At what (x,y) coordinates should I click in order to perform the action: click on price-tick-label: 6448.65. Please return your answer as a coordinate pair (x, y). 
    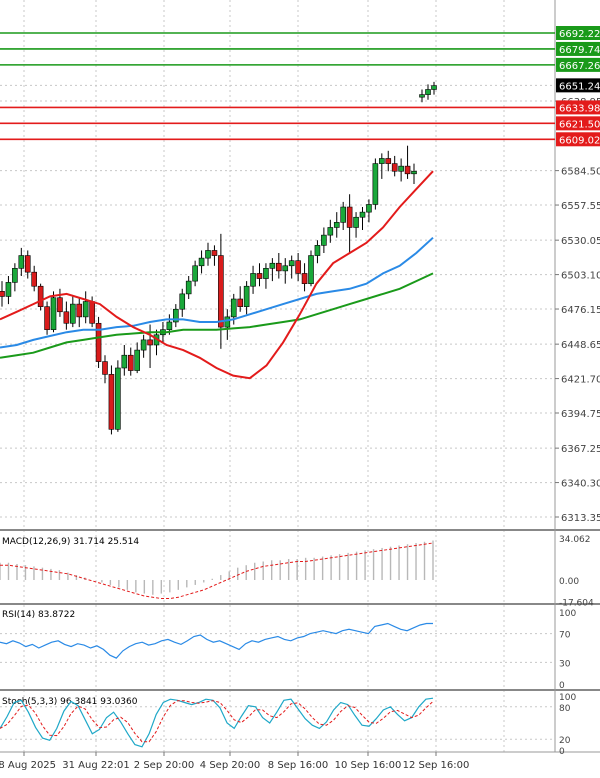
    Looking at the image, I should click on (580, 345).